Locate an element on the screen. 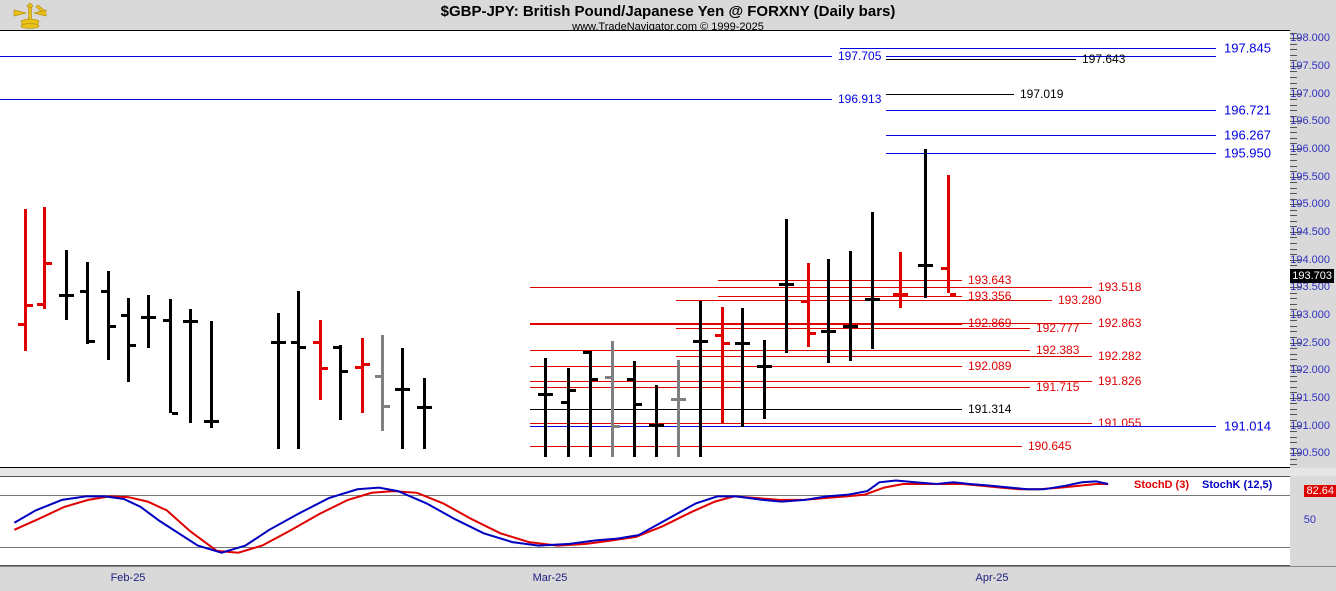 This screenshot has height=591, width=1336. price-level-label: 197.643 is located at coordinates (1104, 59).